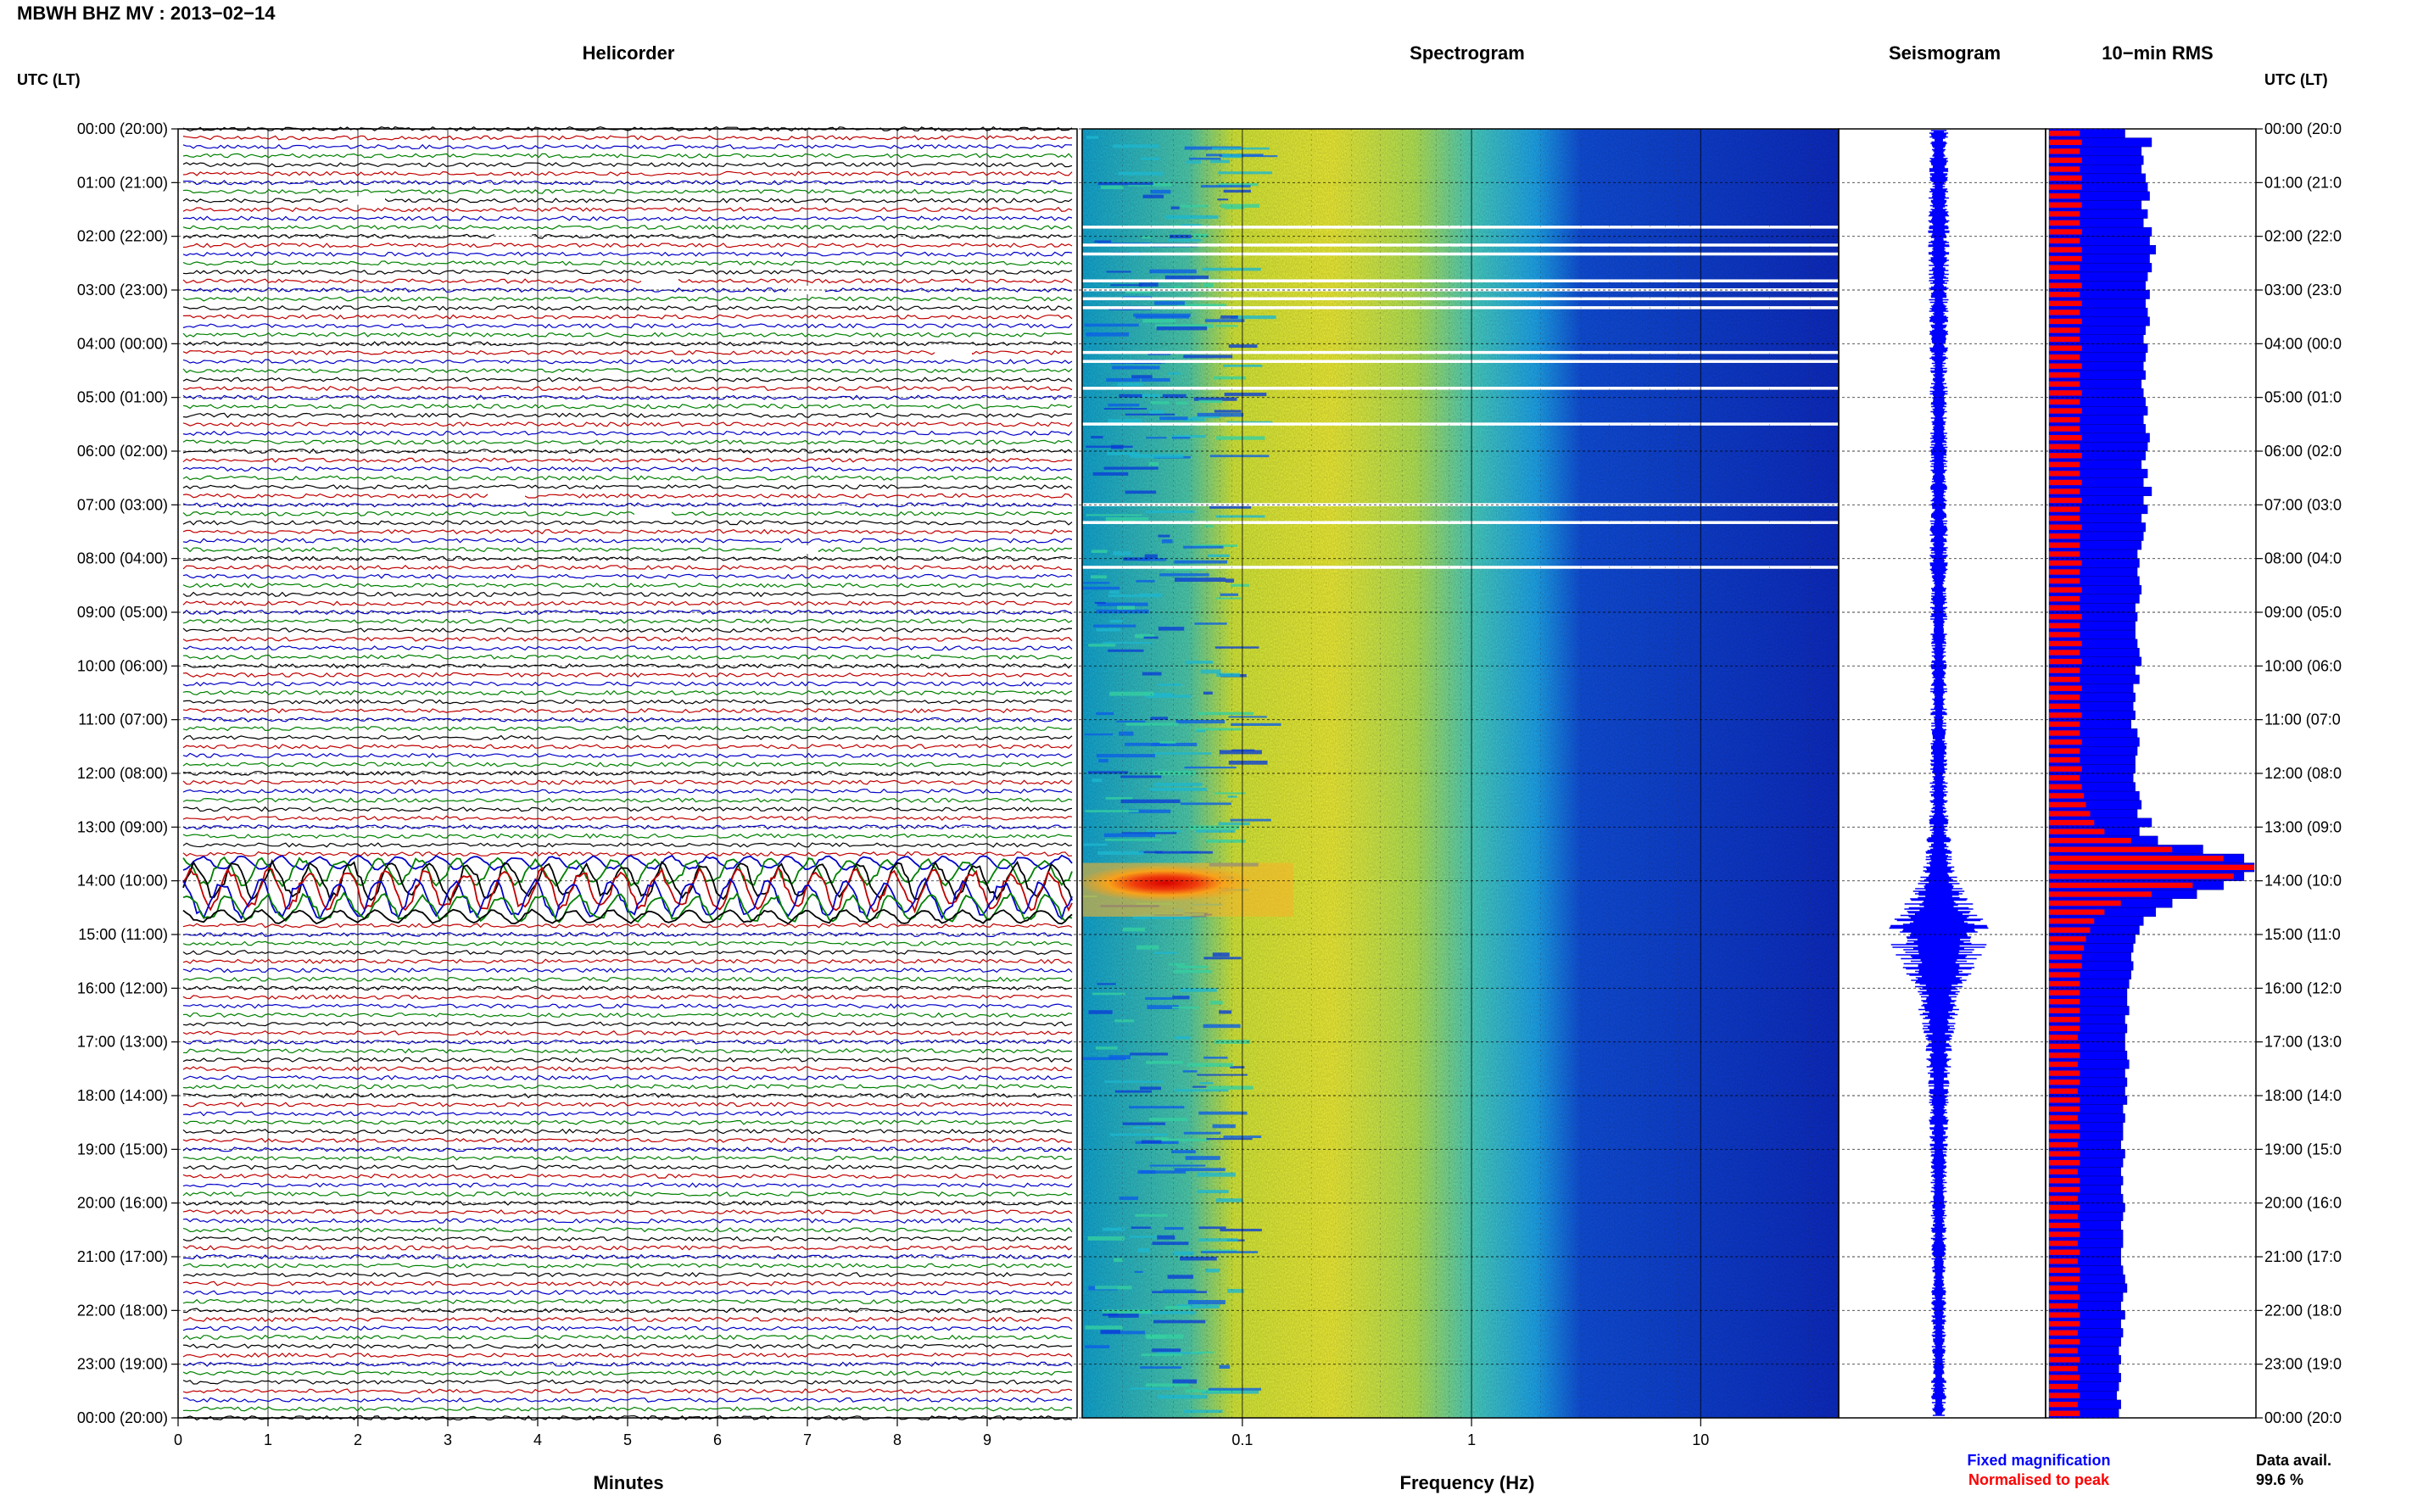 The height and width of the screenshot is (1512, 2412). What do you see at coordinates (122, 397) in the screenshot?
I see `time-label-left: 05:00 (01:00)` at bounding box center [122, 397].